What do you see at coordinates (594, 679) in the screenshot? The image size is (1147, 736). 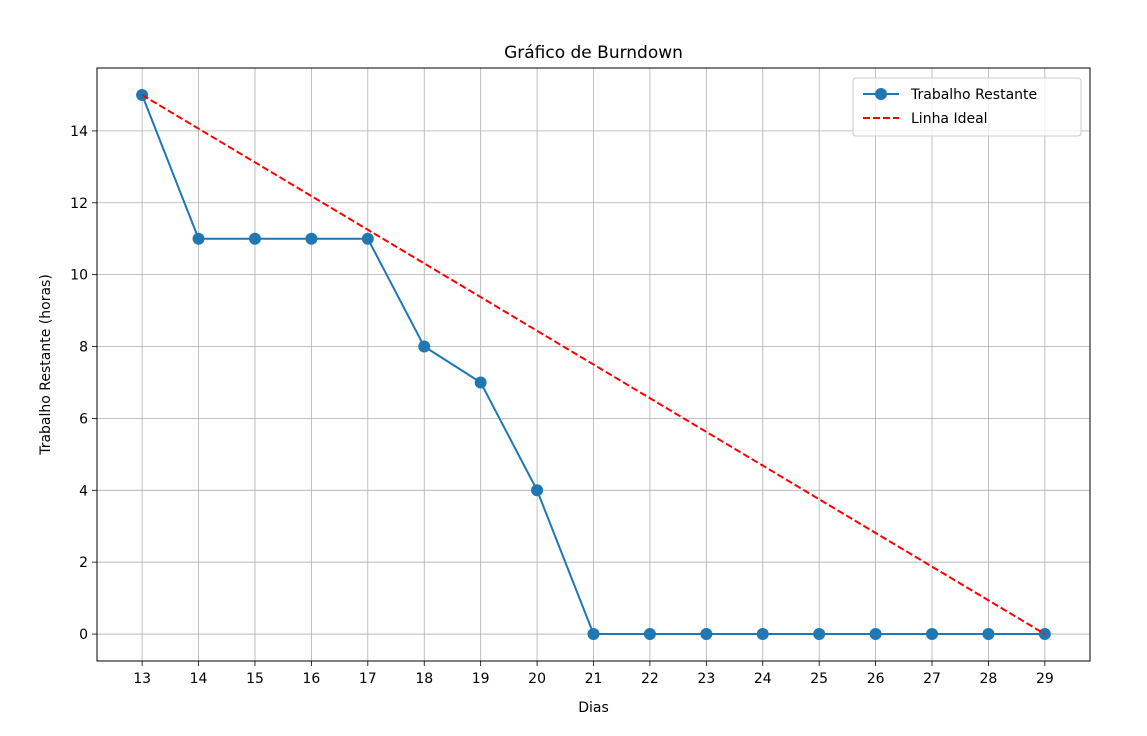 I see `x-tick-label: 21` at bounding box center [594, 679].